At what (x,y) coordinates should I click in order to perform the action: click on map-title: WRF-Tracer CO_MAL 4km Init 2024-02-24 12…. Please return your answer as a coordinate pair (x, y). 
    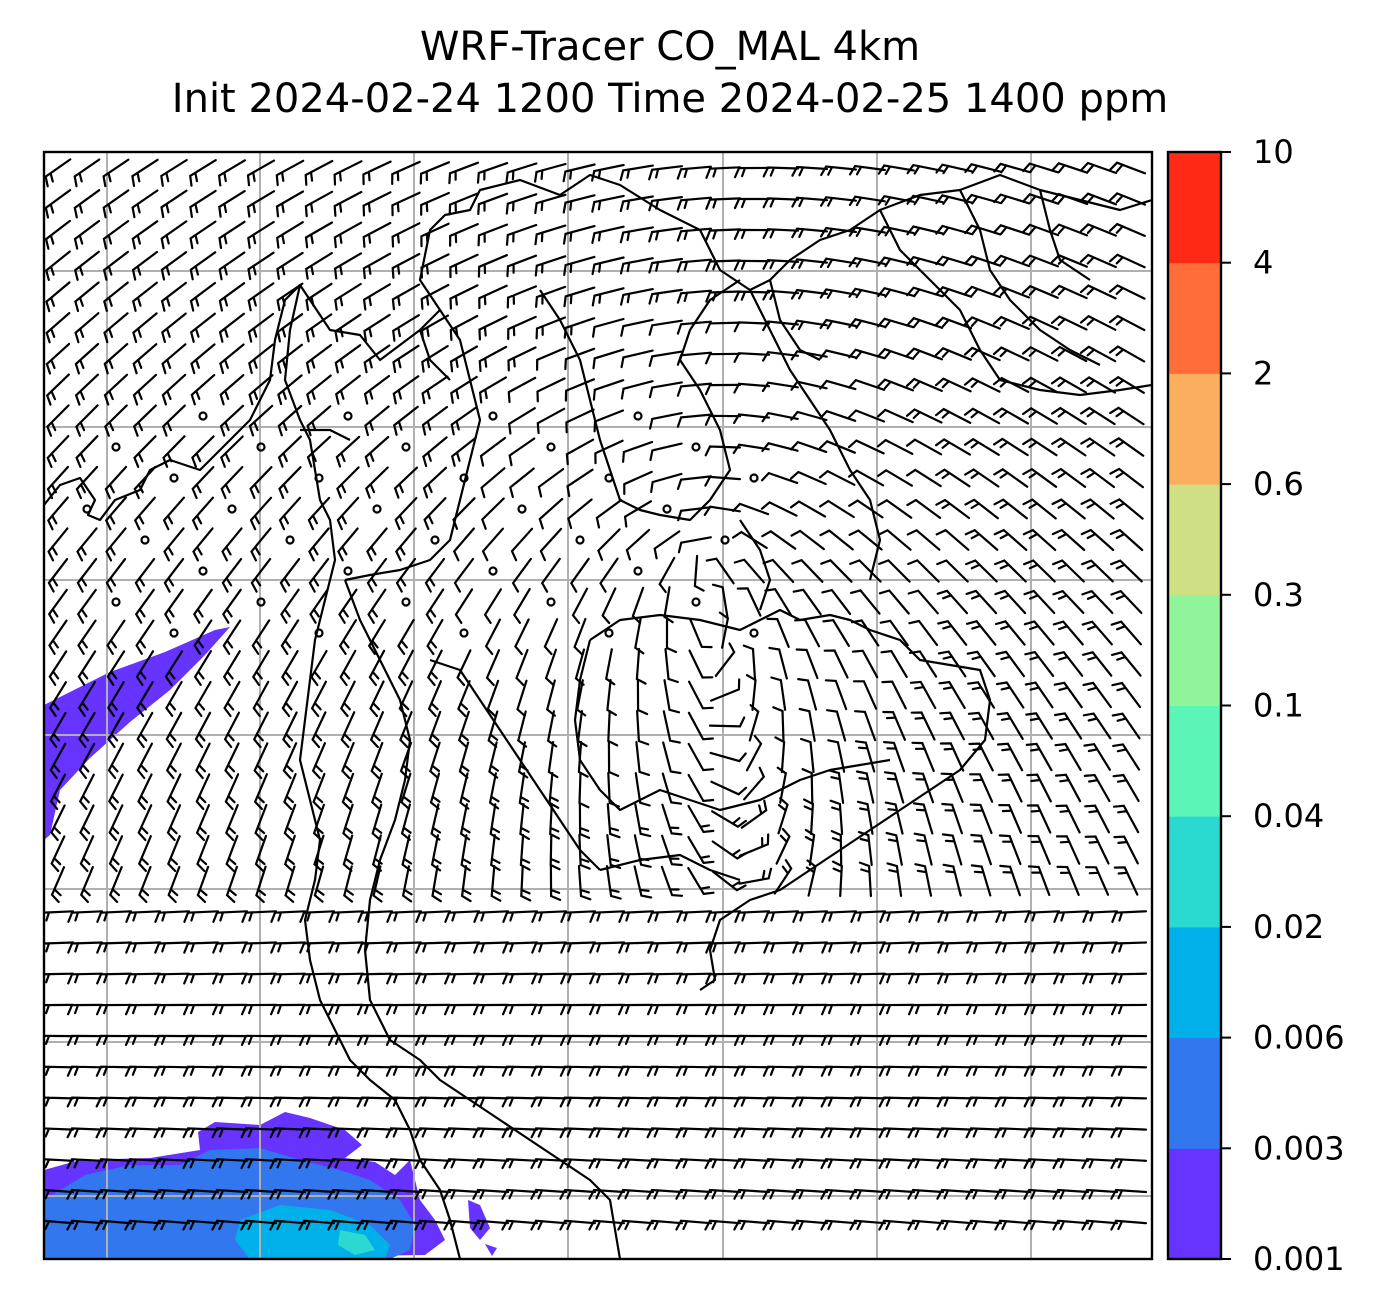
    Looking at the image, I should click on (670, 74).